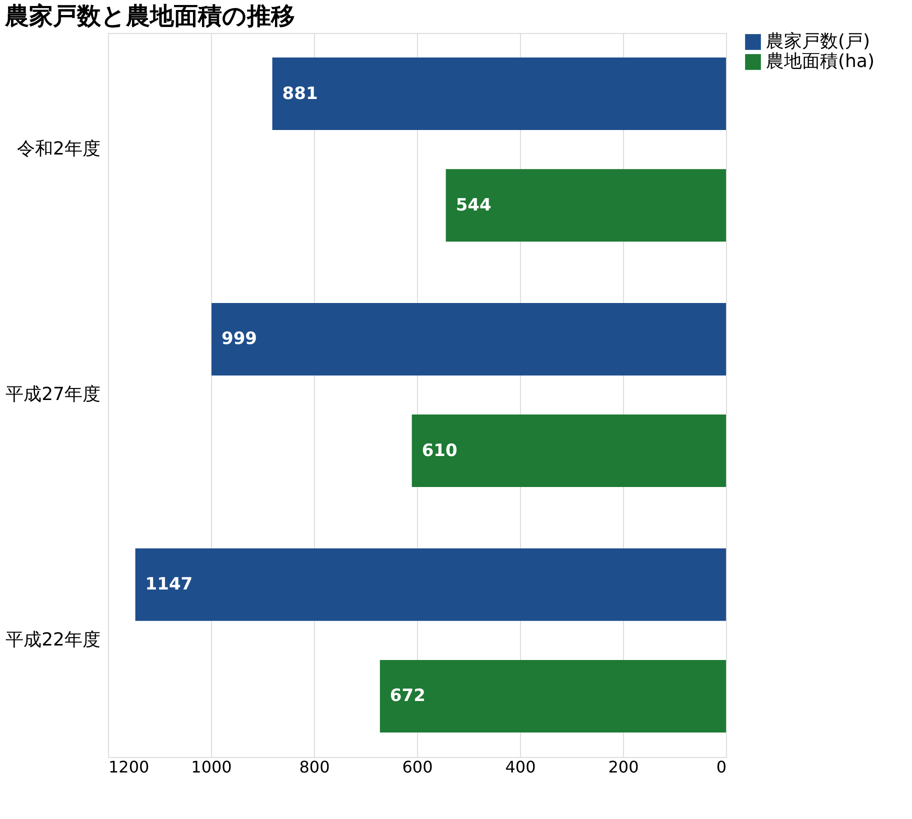 Image resolution: width=912 pixels, height=819 pixels. What do you see at coordinates (314, 767) in the screenshot?
I see `x-tick-label: 800` at bounding box center [314, 767].